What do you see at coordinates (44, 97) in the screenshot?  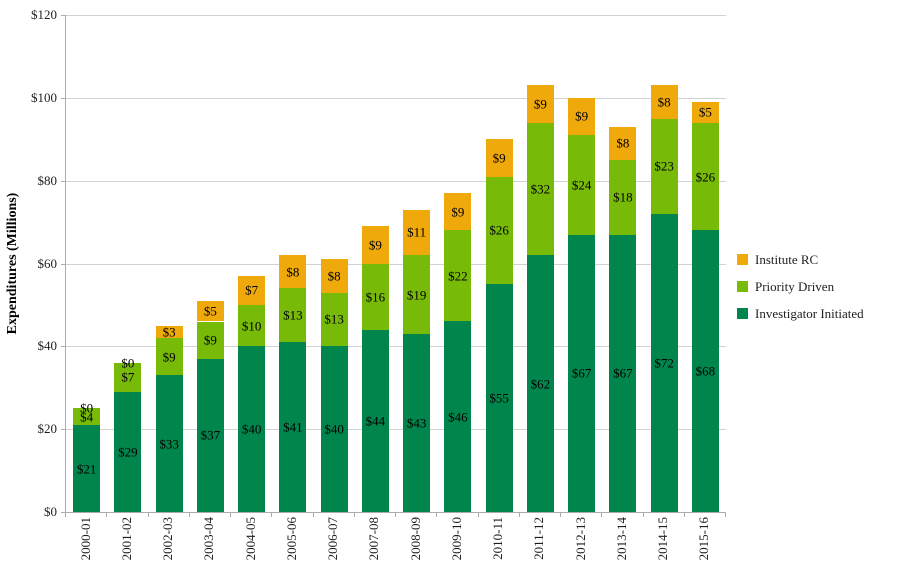 I see `y-tick-label: $100` at bounding box center [44, 97].